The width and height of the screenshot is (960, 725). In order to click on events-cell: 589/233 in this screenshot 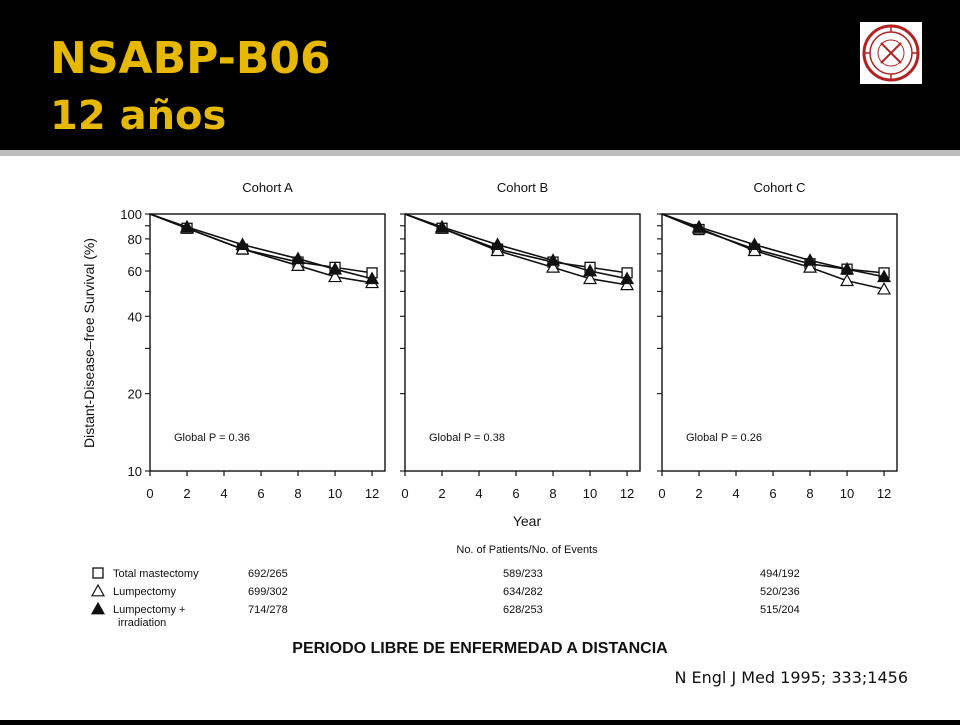, I will do `click(523, 574)`.